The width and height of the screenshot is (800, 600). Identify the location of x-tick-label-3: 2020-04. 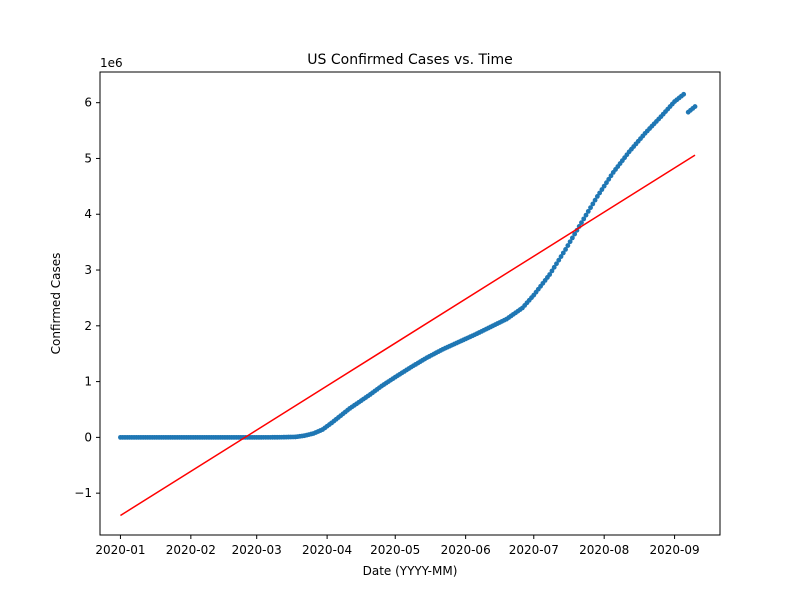
(327, 550).